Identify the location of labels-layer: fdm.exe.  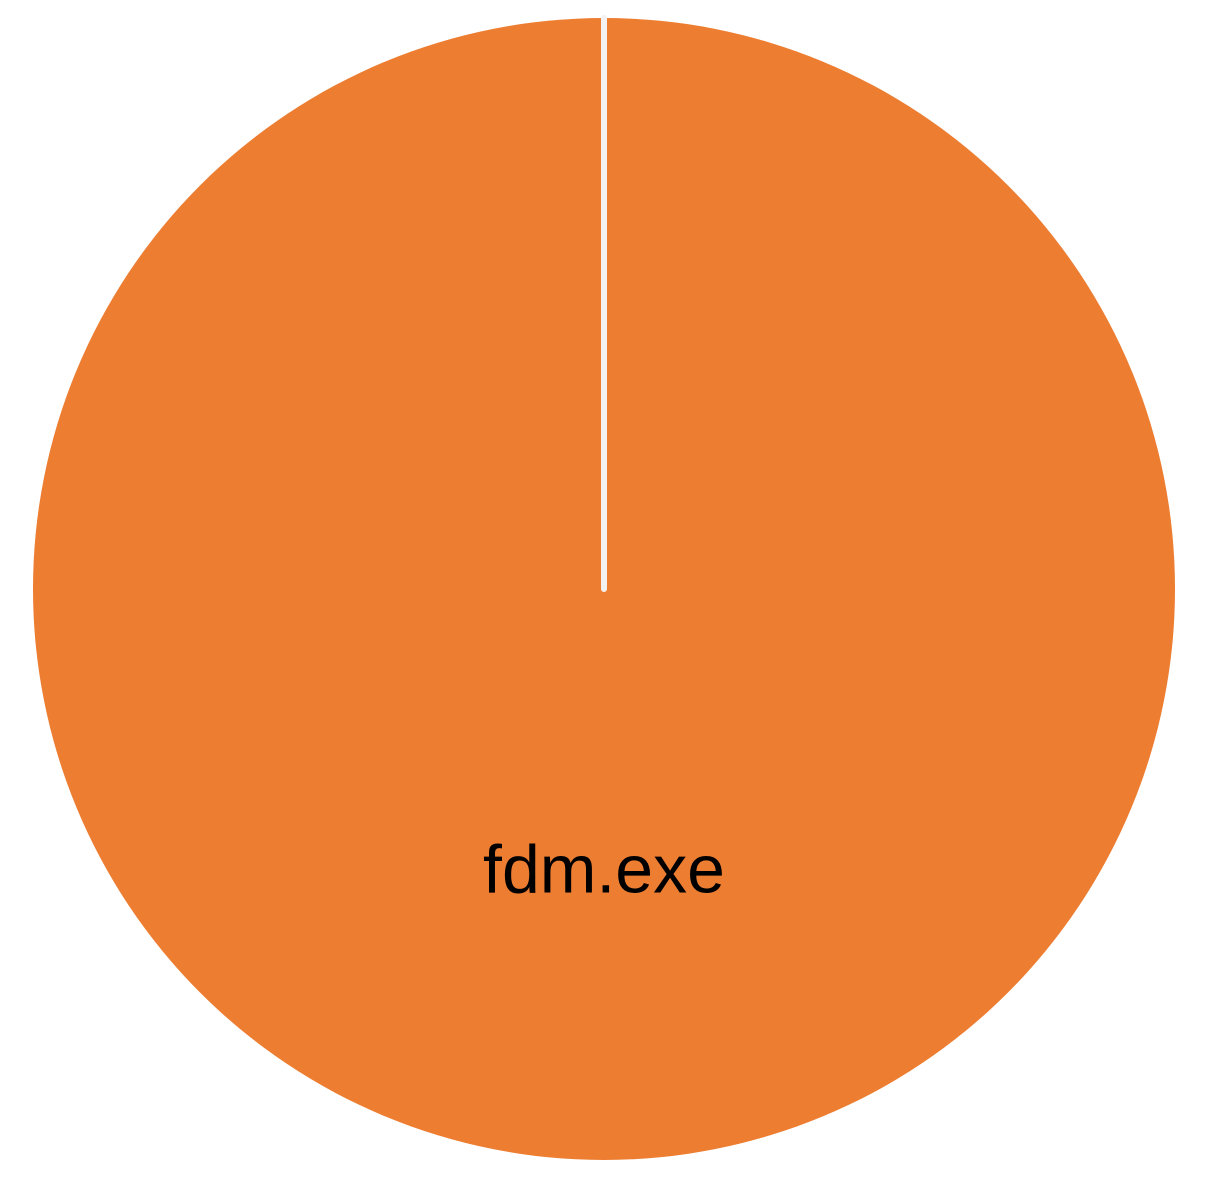
(604, 869).